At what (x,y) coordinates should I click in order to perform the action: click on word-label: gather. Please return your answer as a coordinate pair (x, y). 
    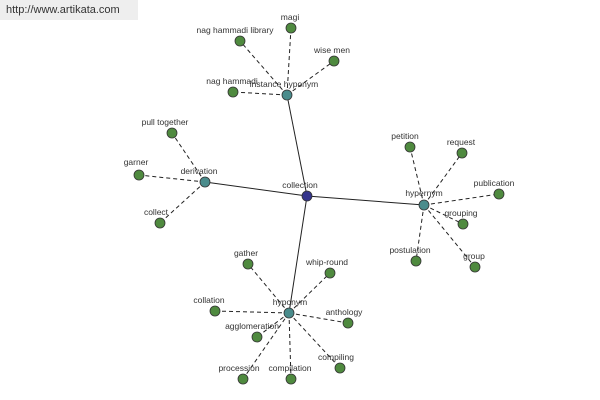
    Looking at the image, I should click on (246, 253).